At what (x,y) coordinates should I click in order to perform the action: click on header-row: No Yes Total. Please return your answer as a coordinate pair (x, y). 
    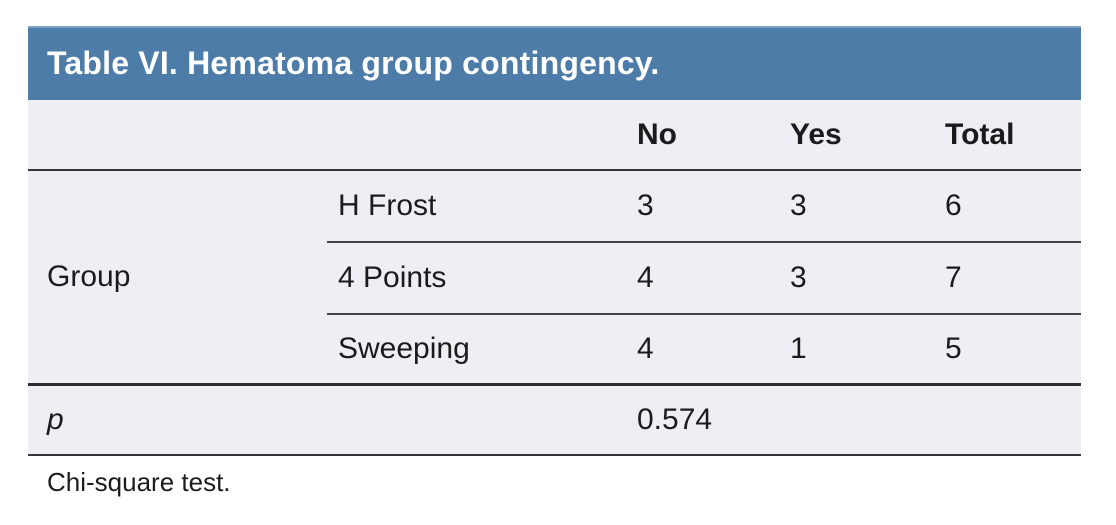
    Looking at the image, I should click on (554, 134).